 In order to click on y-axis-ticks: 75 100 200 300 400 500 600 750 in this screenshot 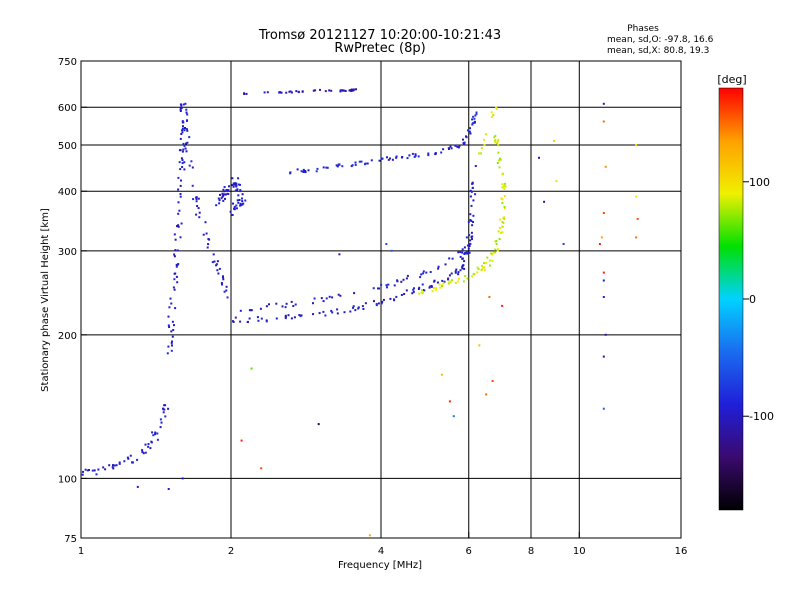, I will do `click(72, 301)`.